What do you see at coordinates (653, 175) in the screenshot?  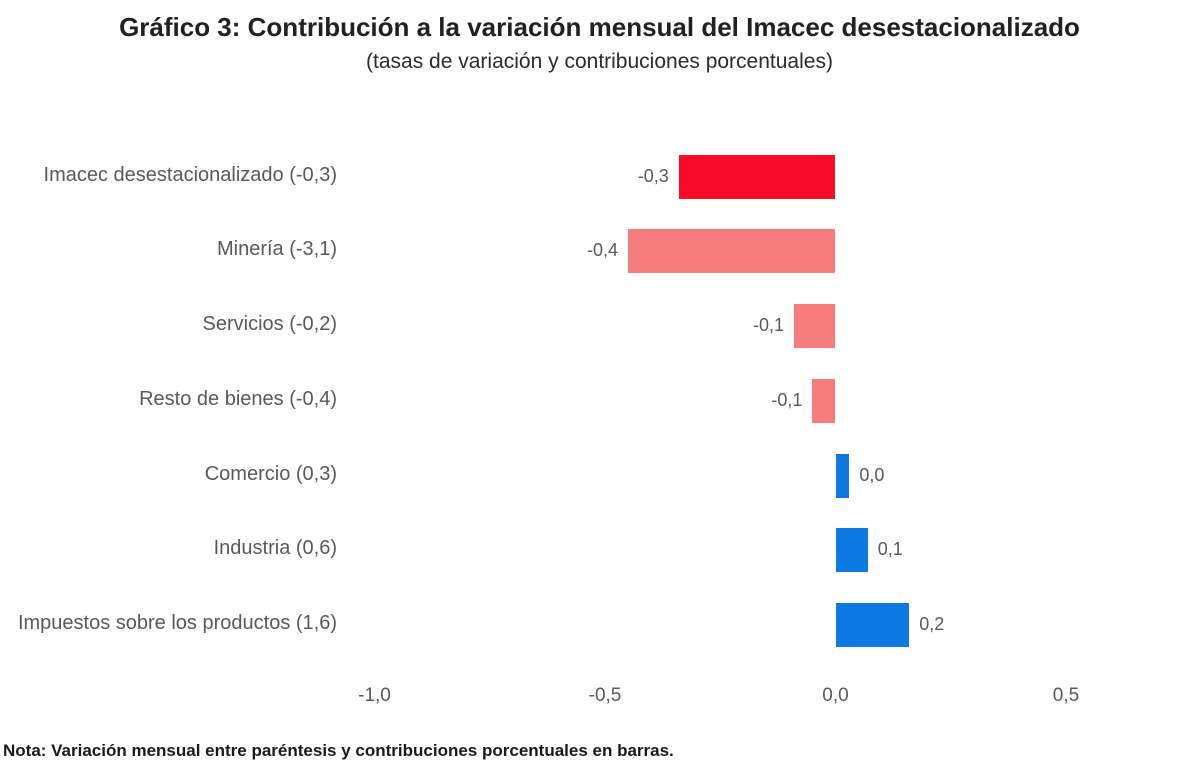 I see `bar-value-label: -0,3` at bounding box center [653, 175].